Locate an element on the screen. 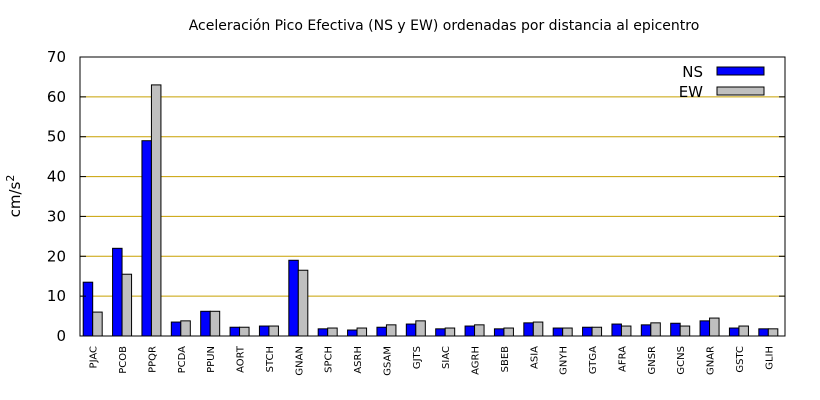 The width and height of the screenshot is (820, 400). x-category-label: GSTC is located at coordinates (740, 359).